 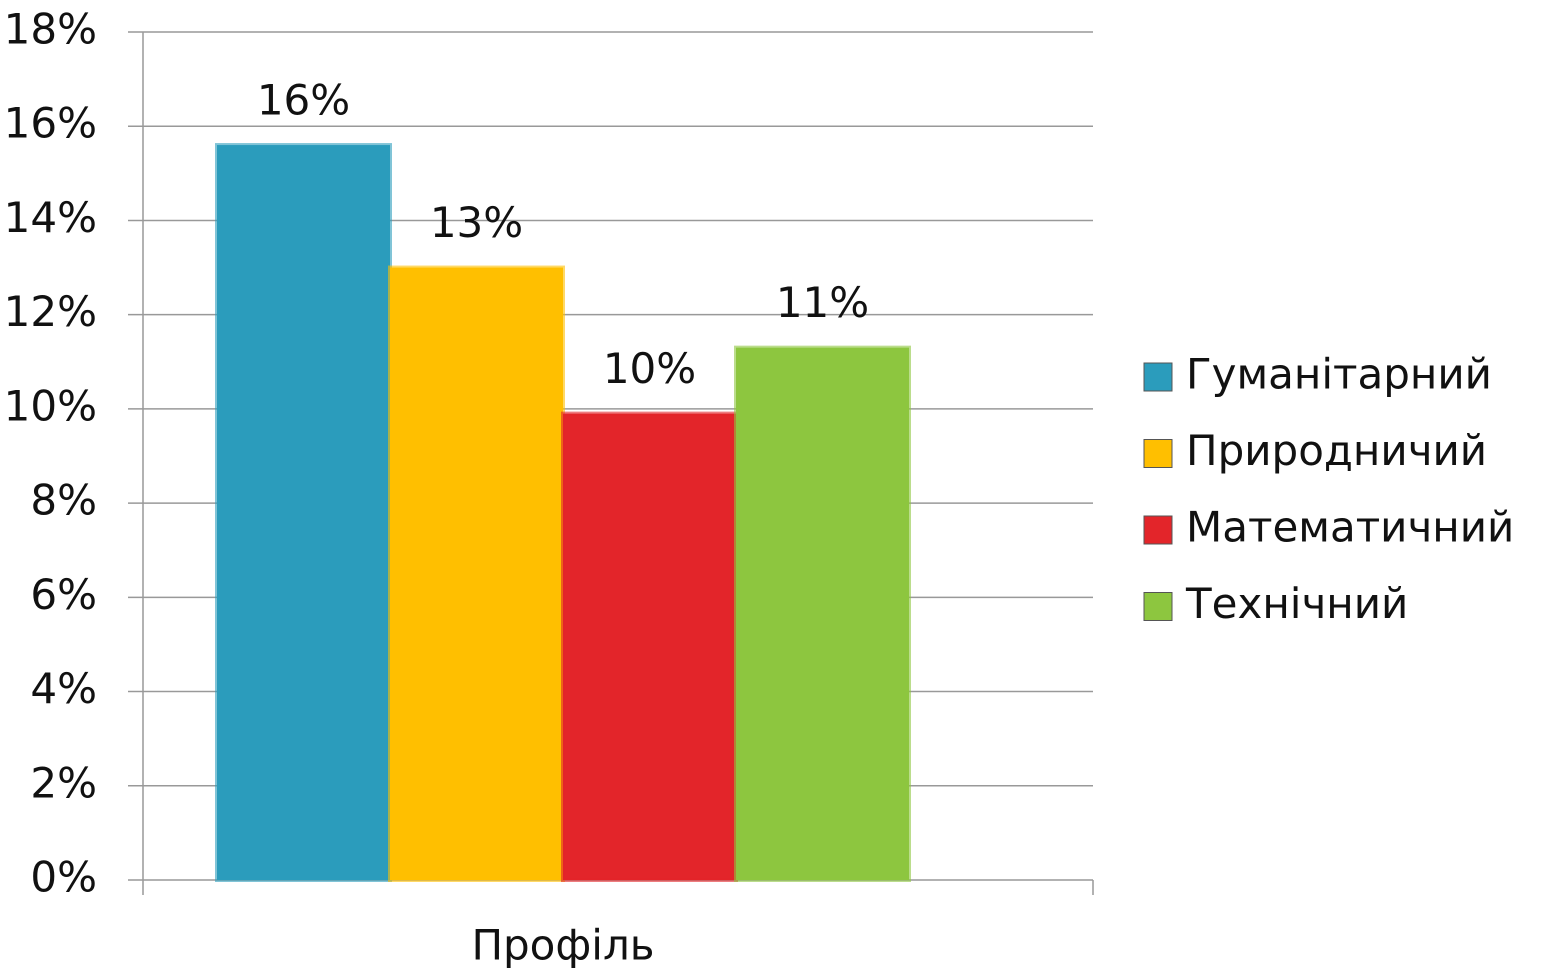 What do you see at coordinates (649, 368) in the screenshot?
I see `data-label: 10%` at bounding box center [649, 368].